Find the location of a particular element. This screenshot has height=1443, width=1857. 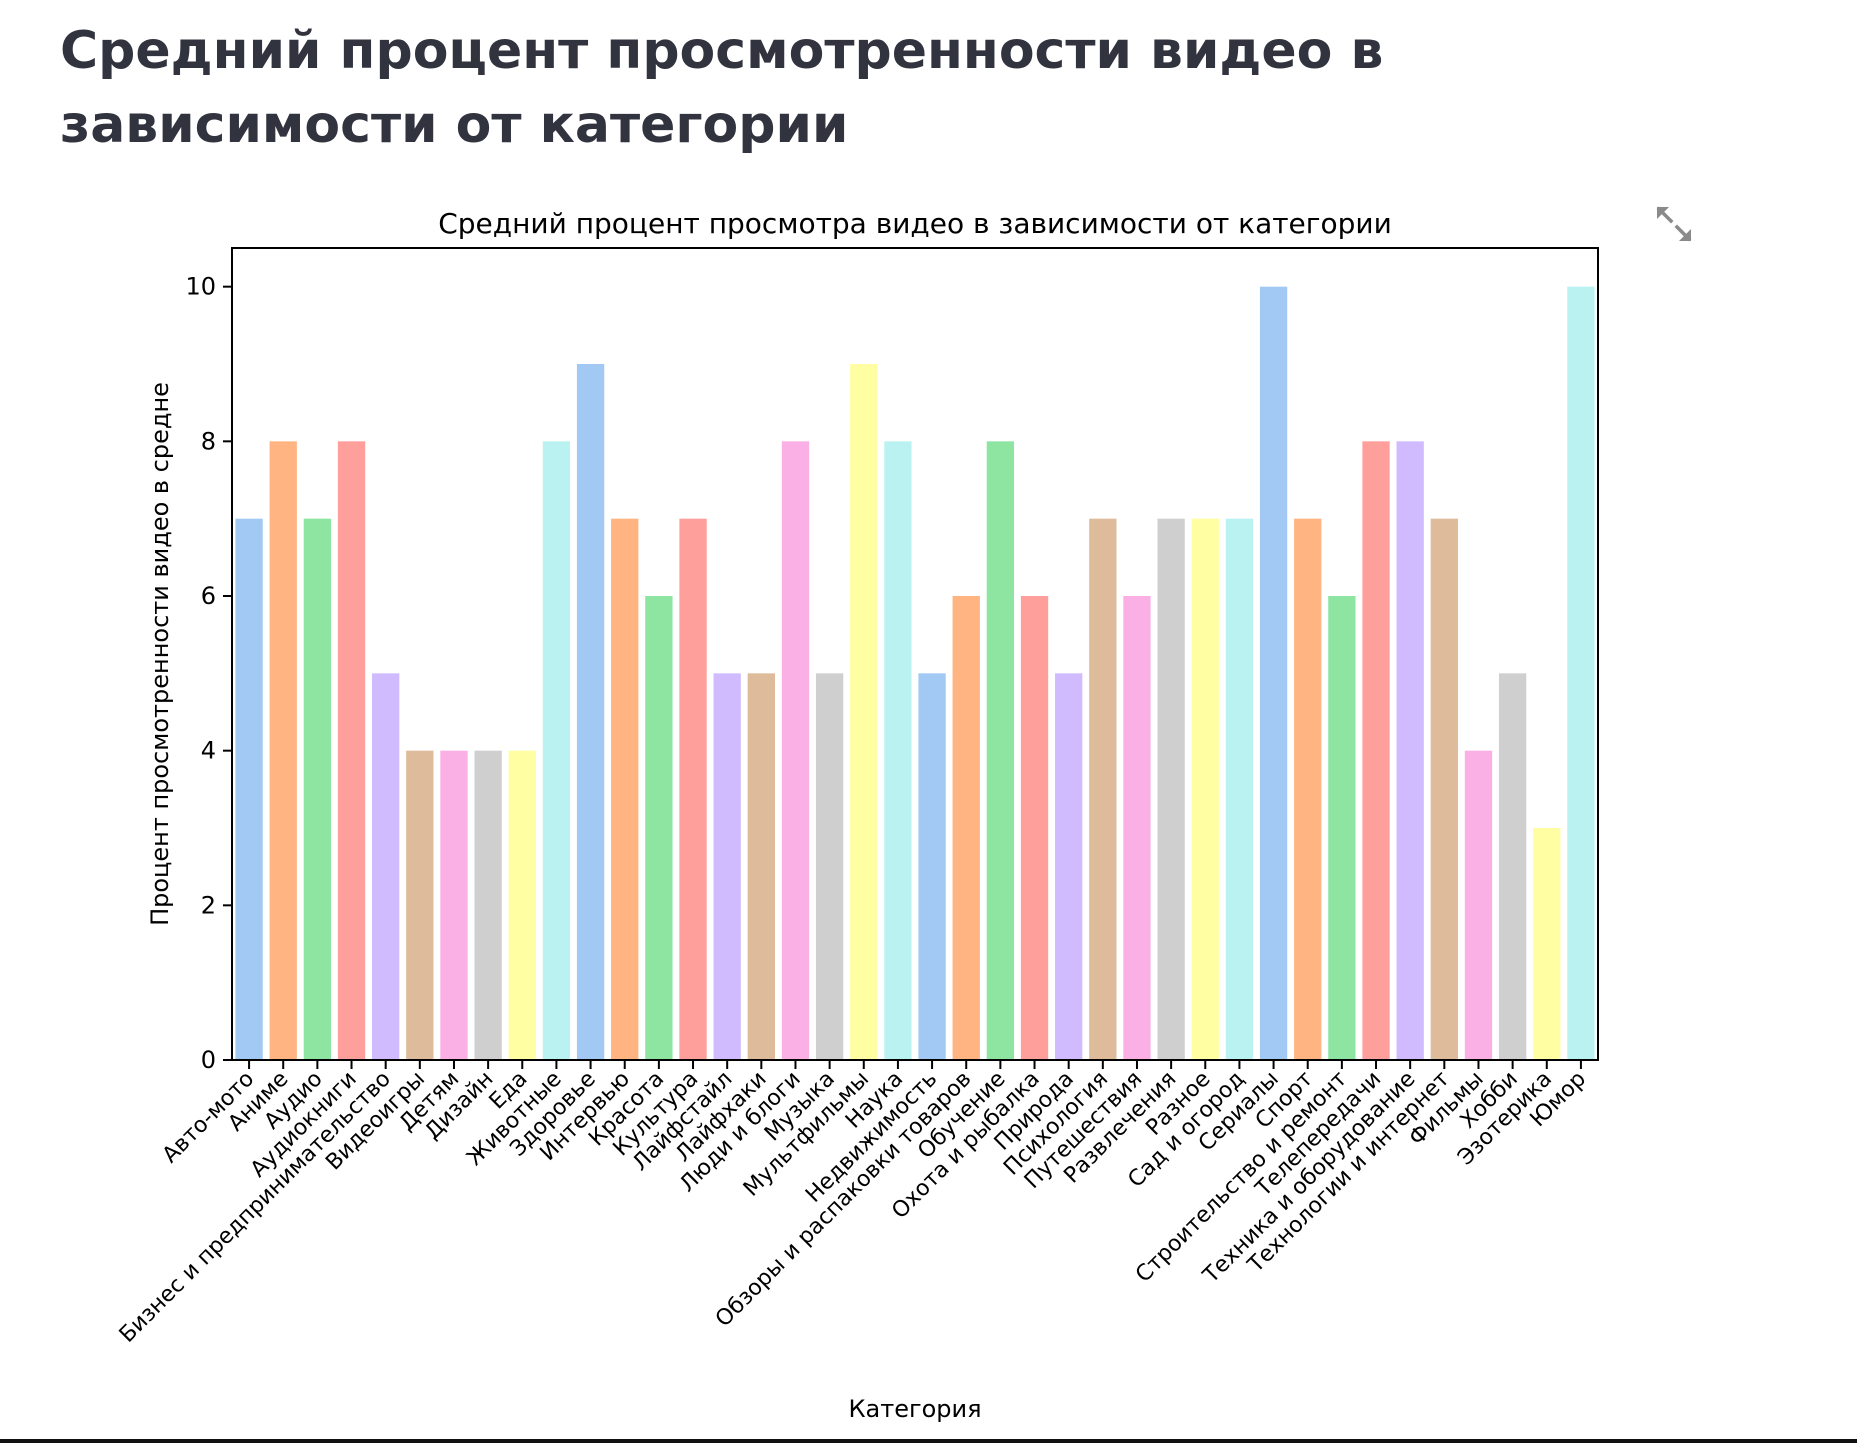

y-ticks-group: 0 2 4 6 8 10 is located at coordinates (208, 673).